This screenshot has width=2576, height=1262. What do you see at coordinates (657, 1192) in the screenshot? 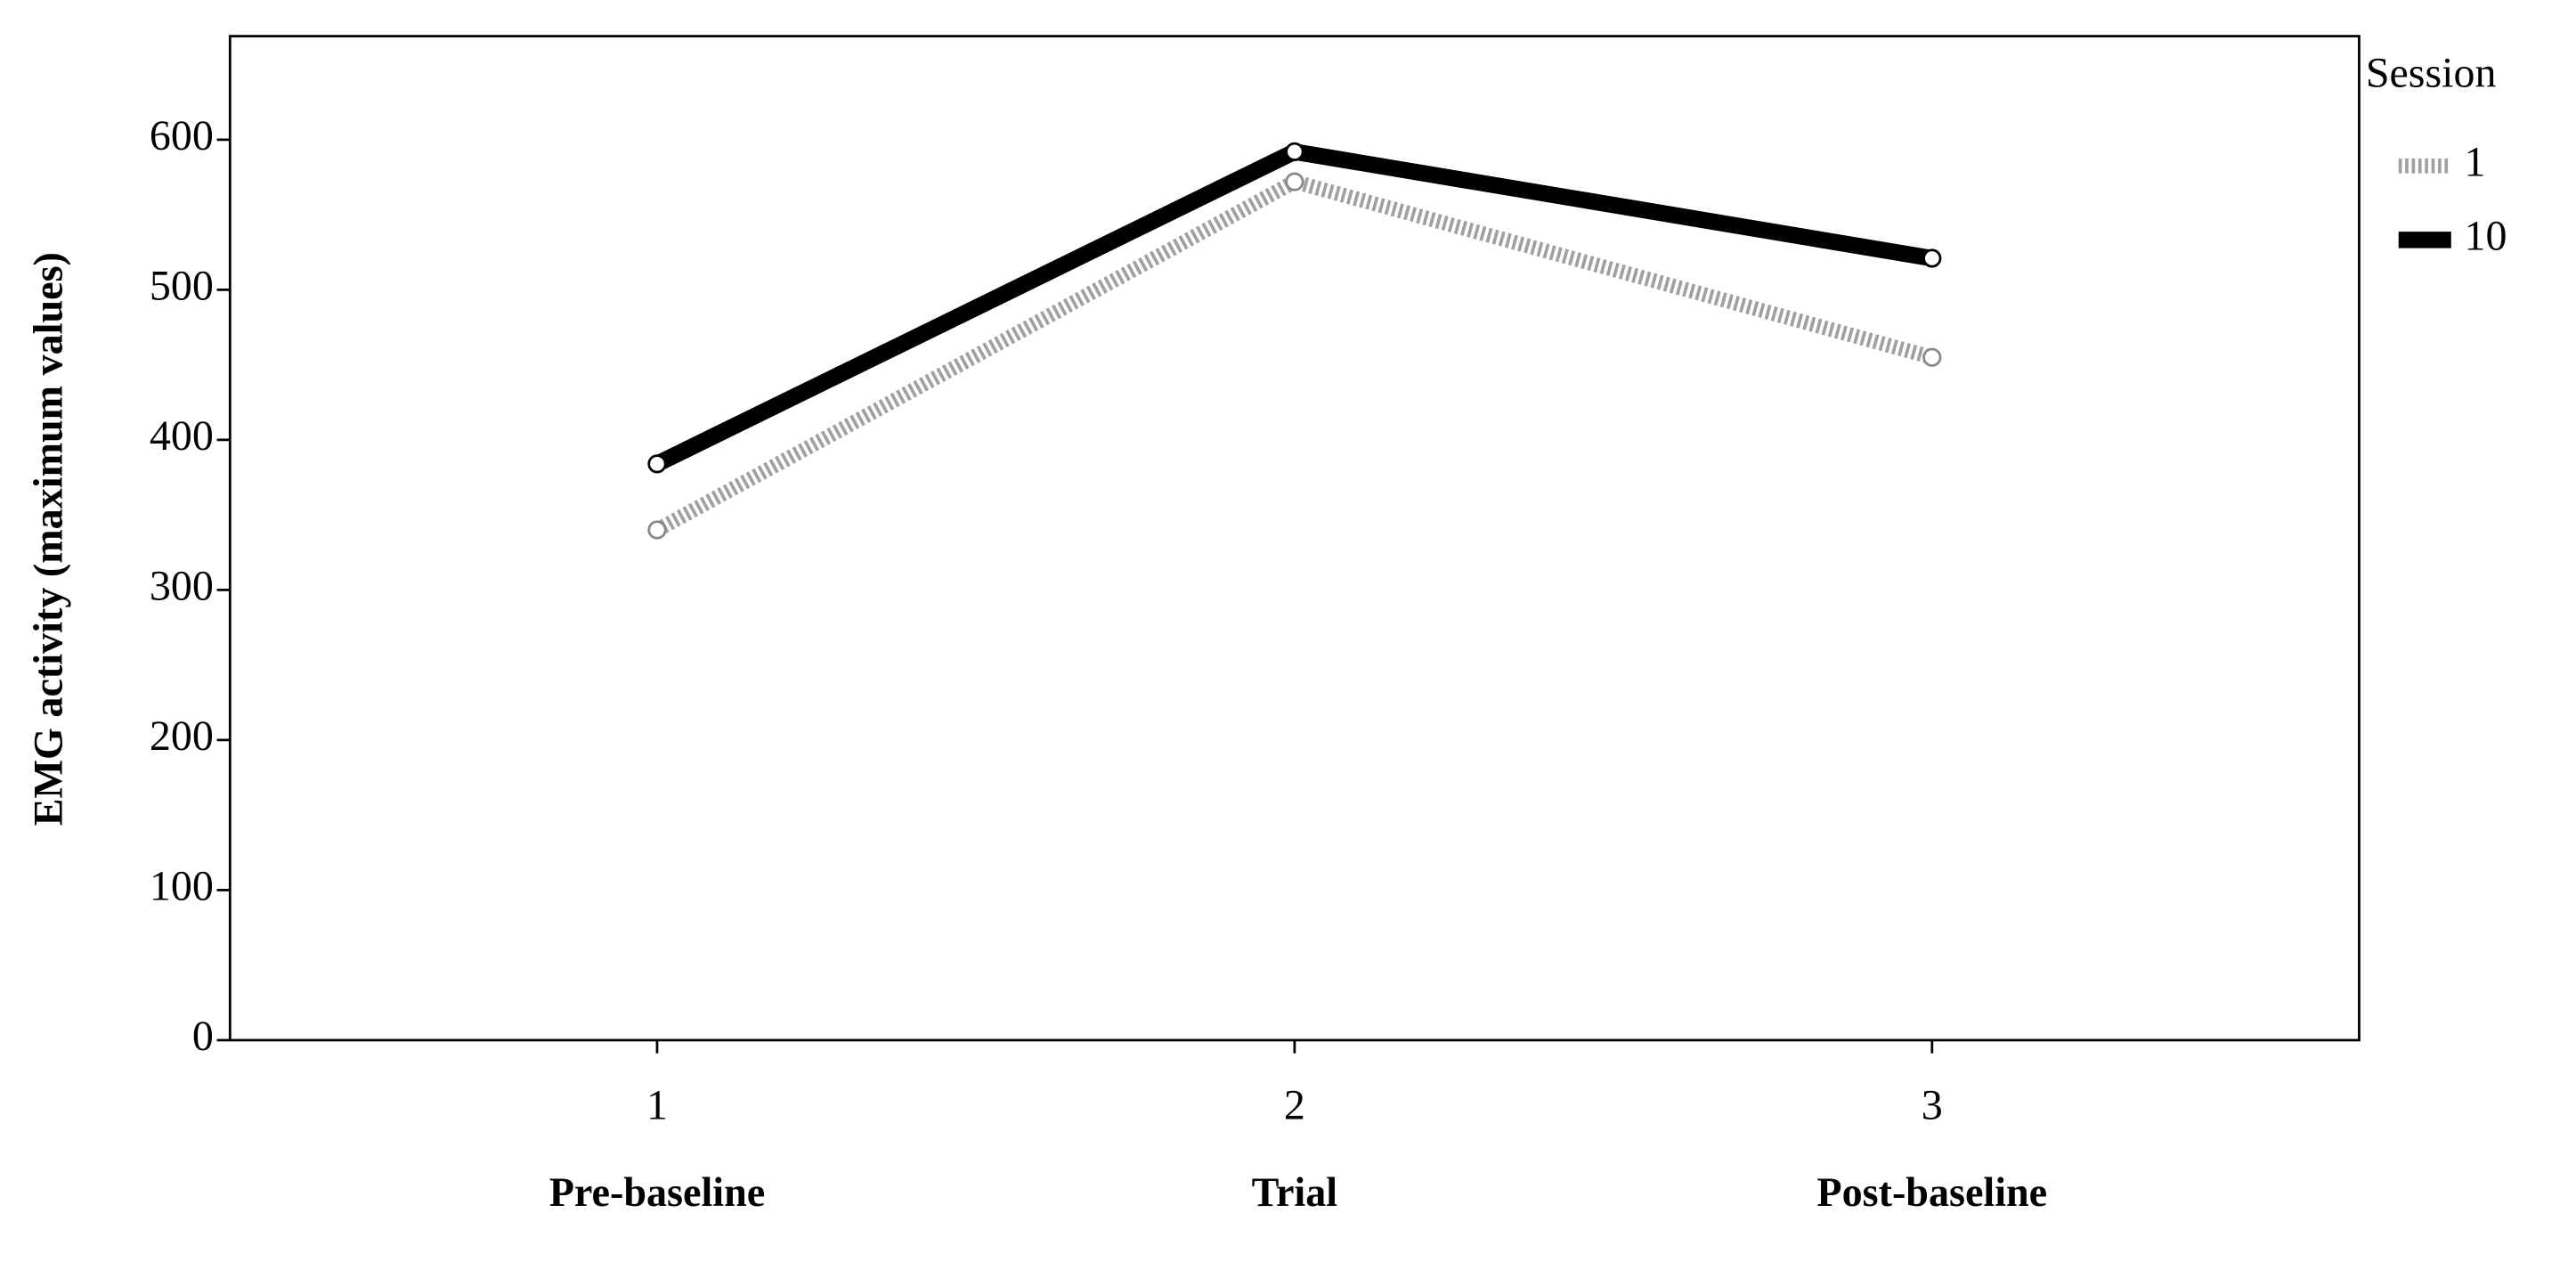
I see `category-label: Pre-baseline` at bounding box center [657, 1192].